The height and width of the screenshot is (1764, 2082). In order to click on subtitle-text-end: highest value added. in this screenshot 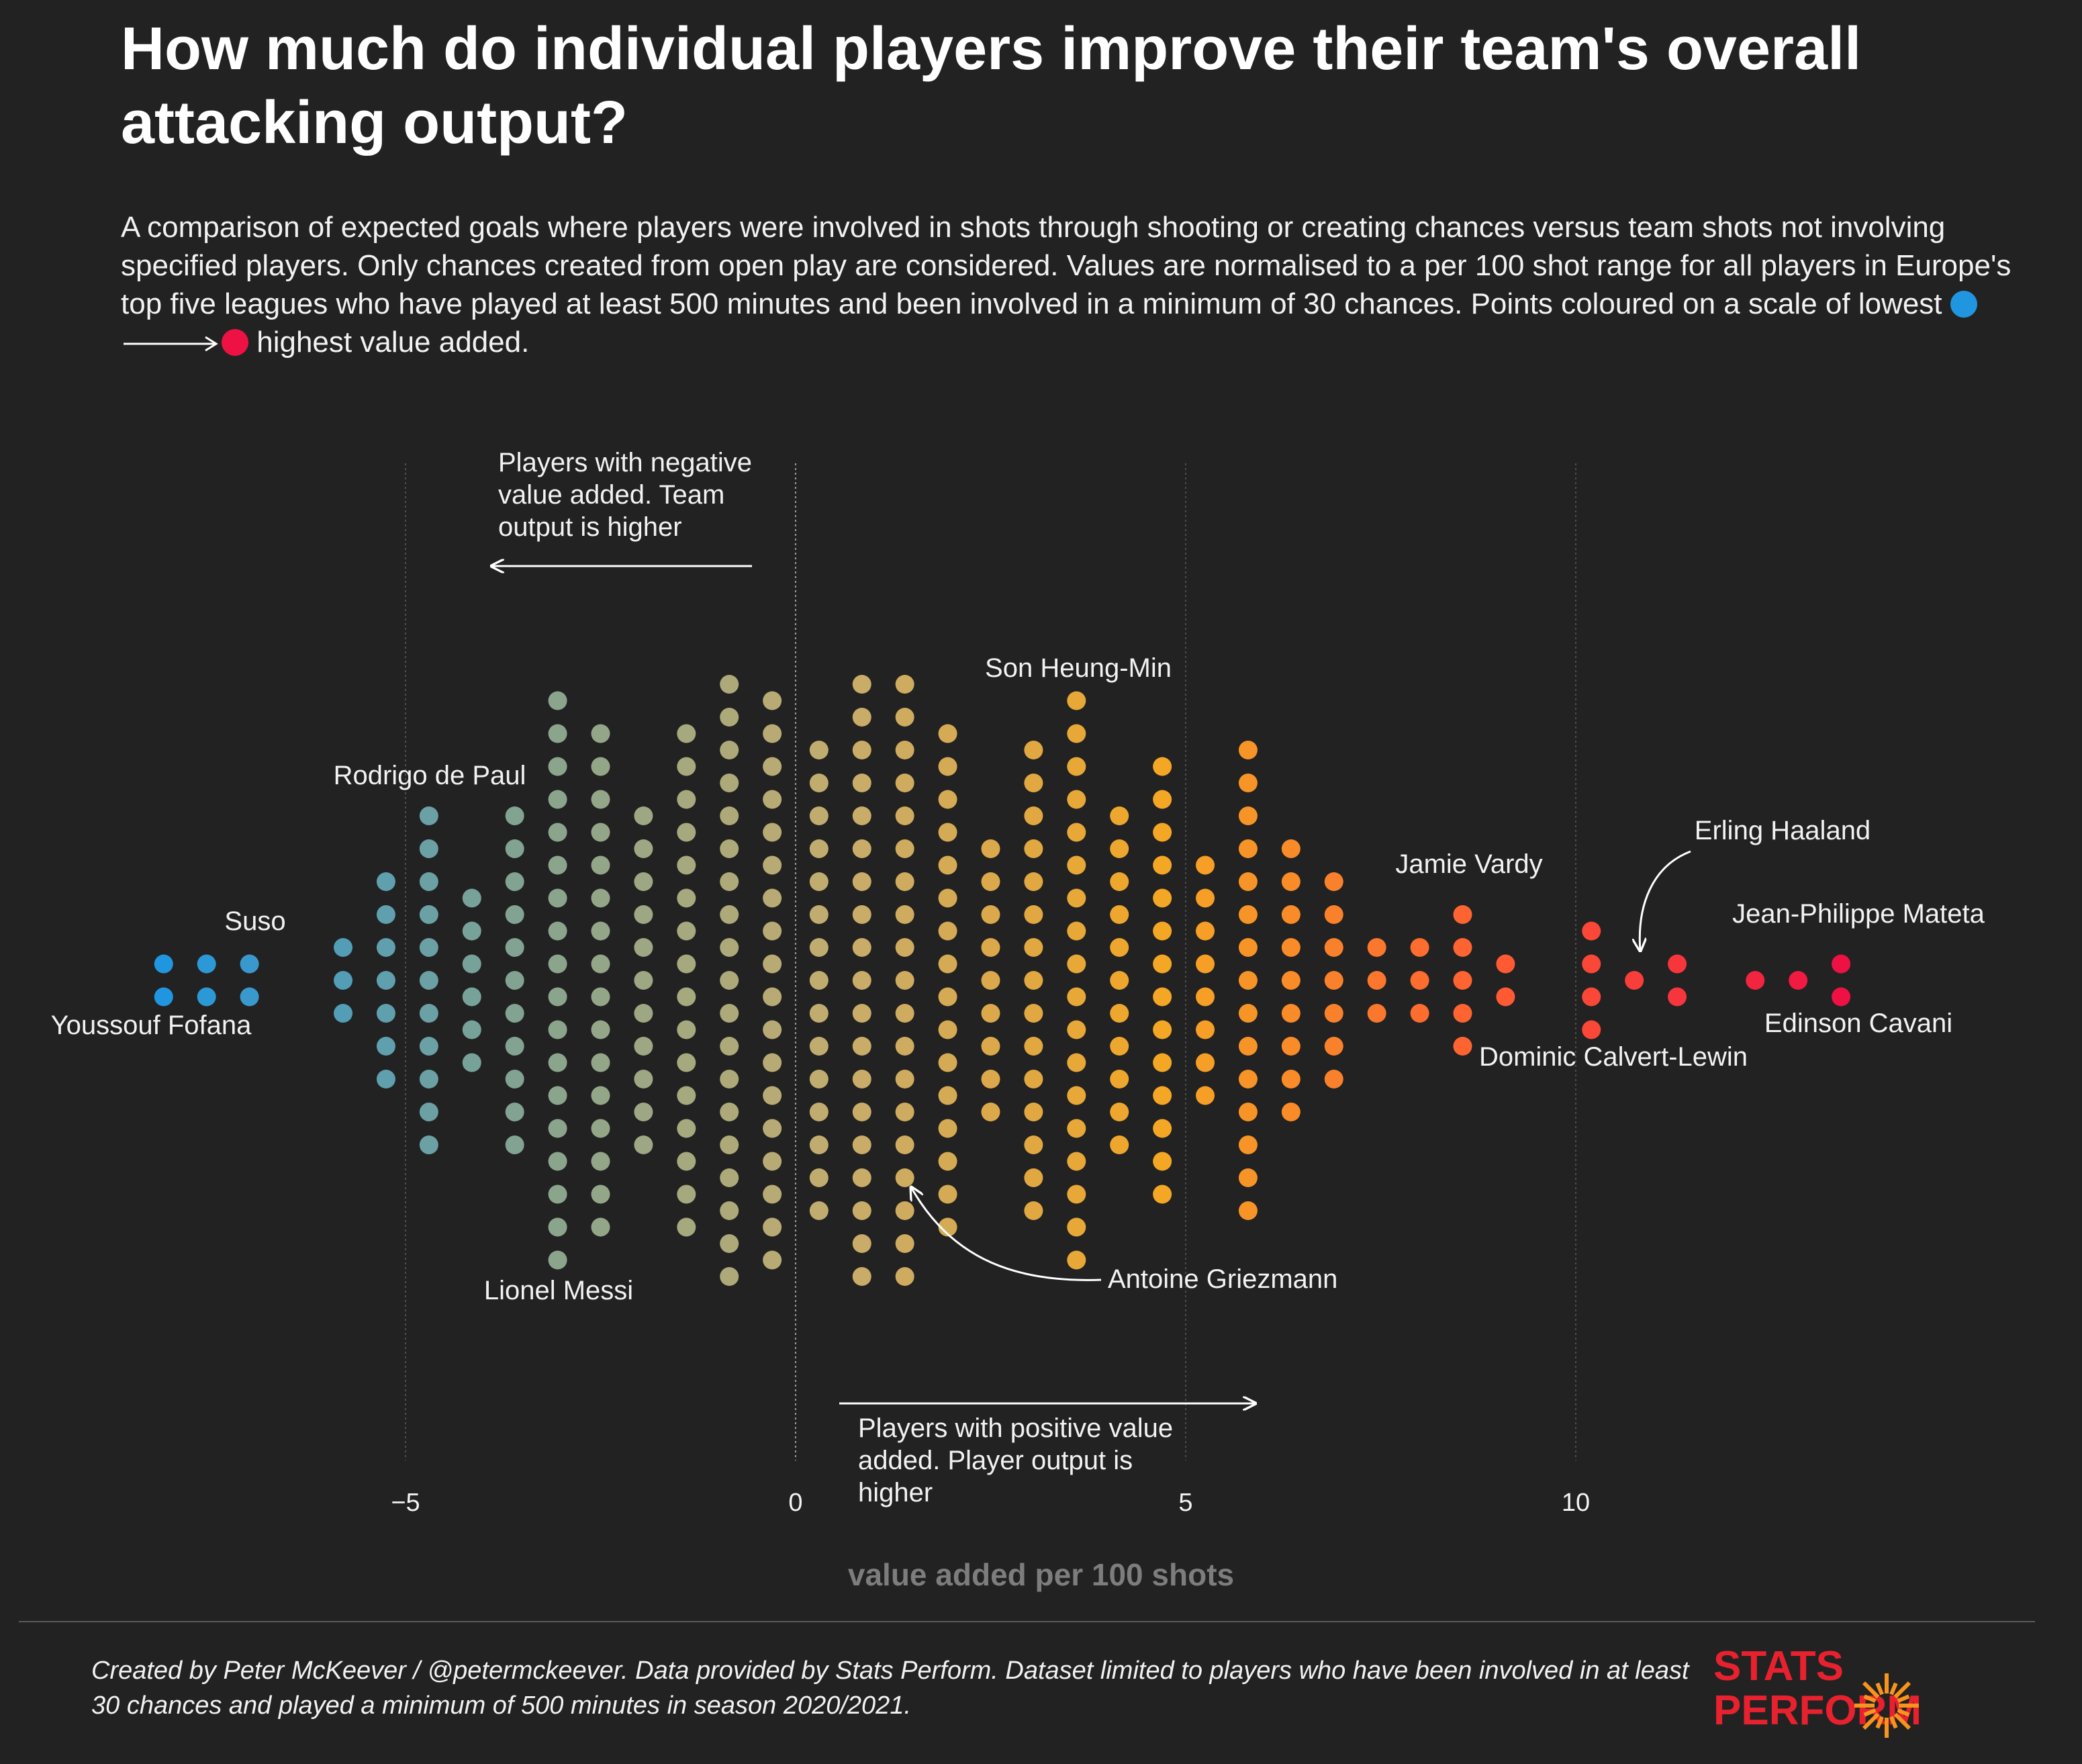, I will do `click(393, 342)`.